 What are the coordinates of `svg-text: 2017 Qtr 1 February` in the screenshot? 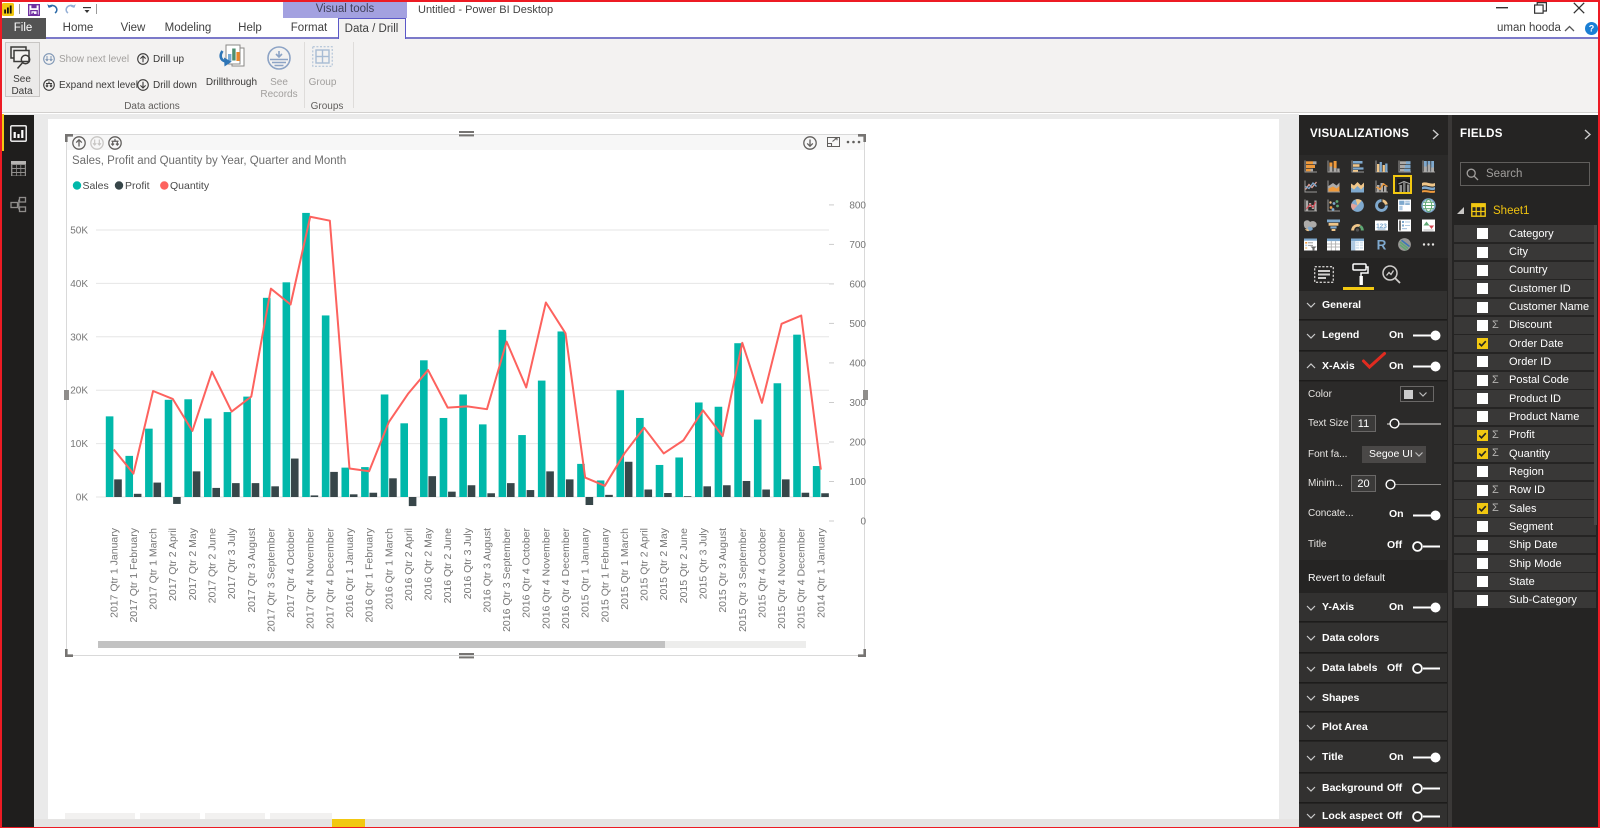 It's located at (134, 574).